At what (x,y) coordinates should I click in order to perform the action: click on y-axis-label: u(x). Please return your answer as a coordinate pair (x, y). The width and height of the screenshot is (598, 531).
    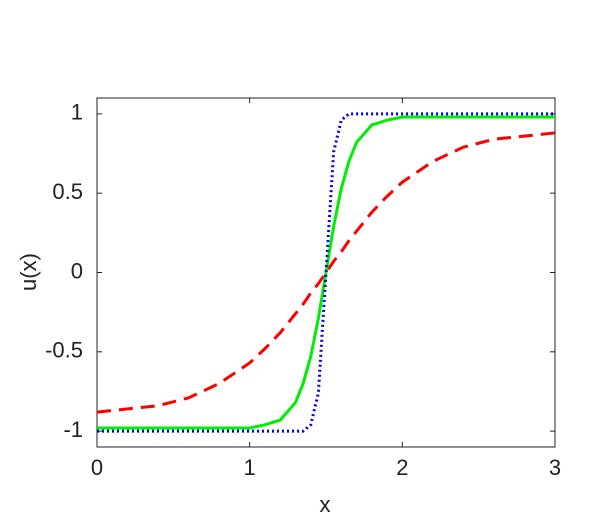
    Looking at the image, I should click on (28, 272).